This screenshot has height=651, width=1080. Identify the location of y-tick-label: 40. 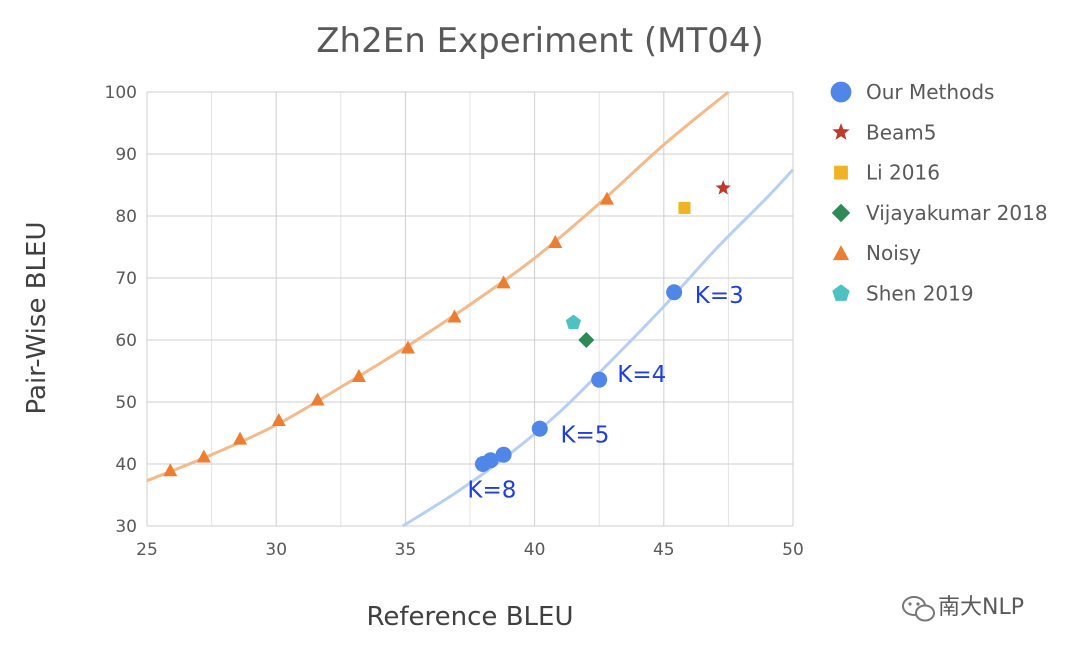
(126, 465).